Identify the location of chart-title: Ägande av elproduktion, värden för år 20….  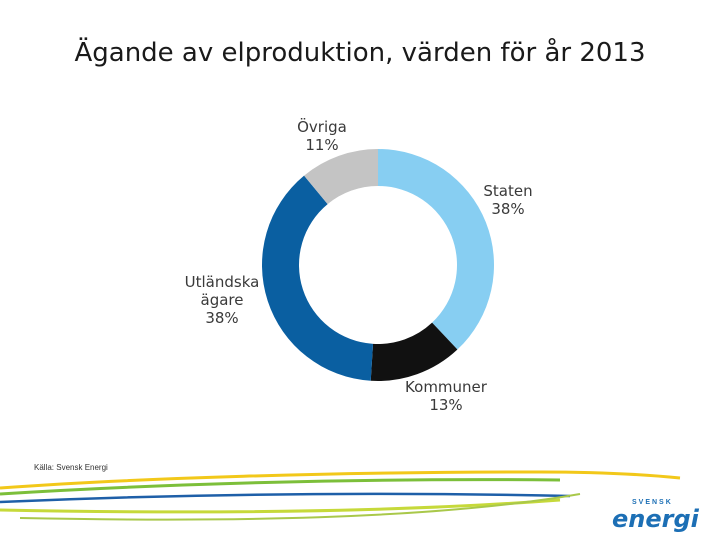
(360, 53).